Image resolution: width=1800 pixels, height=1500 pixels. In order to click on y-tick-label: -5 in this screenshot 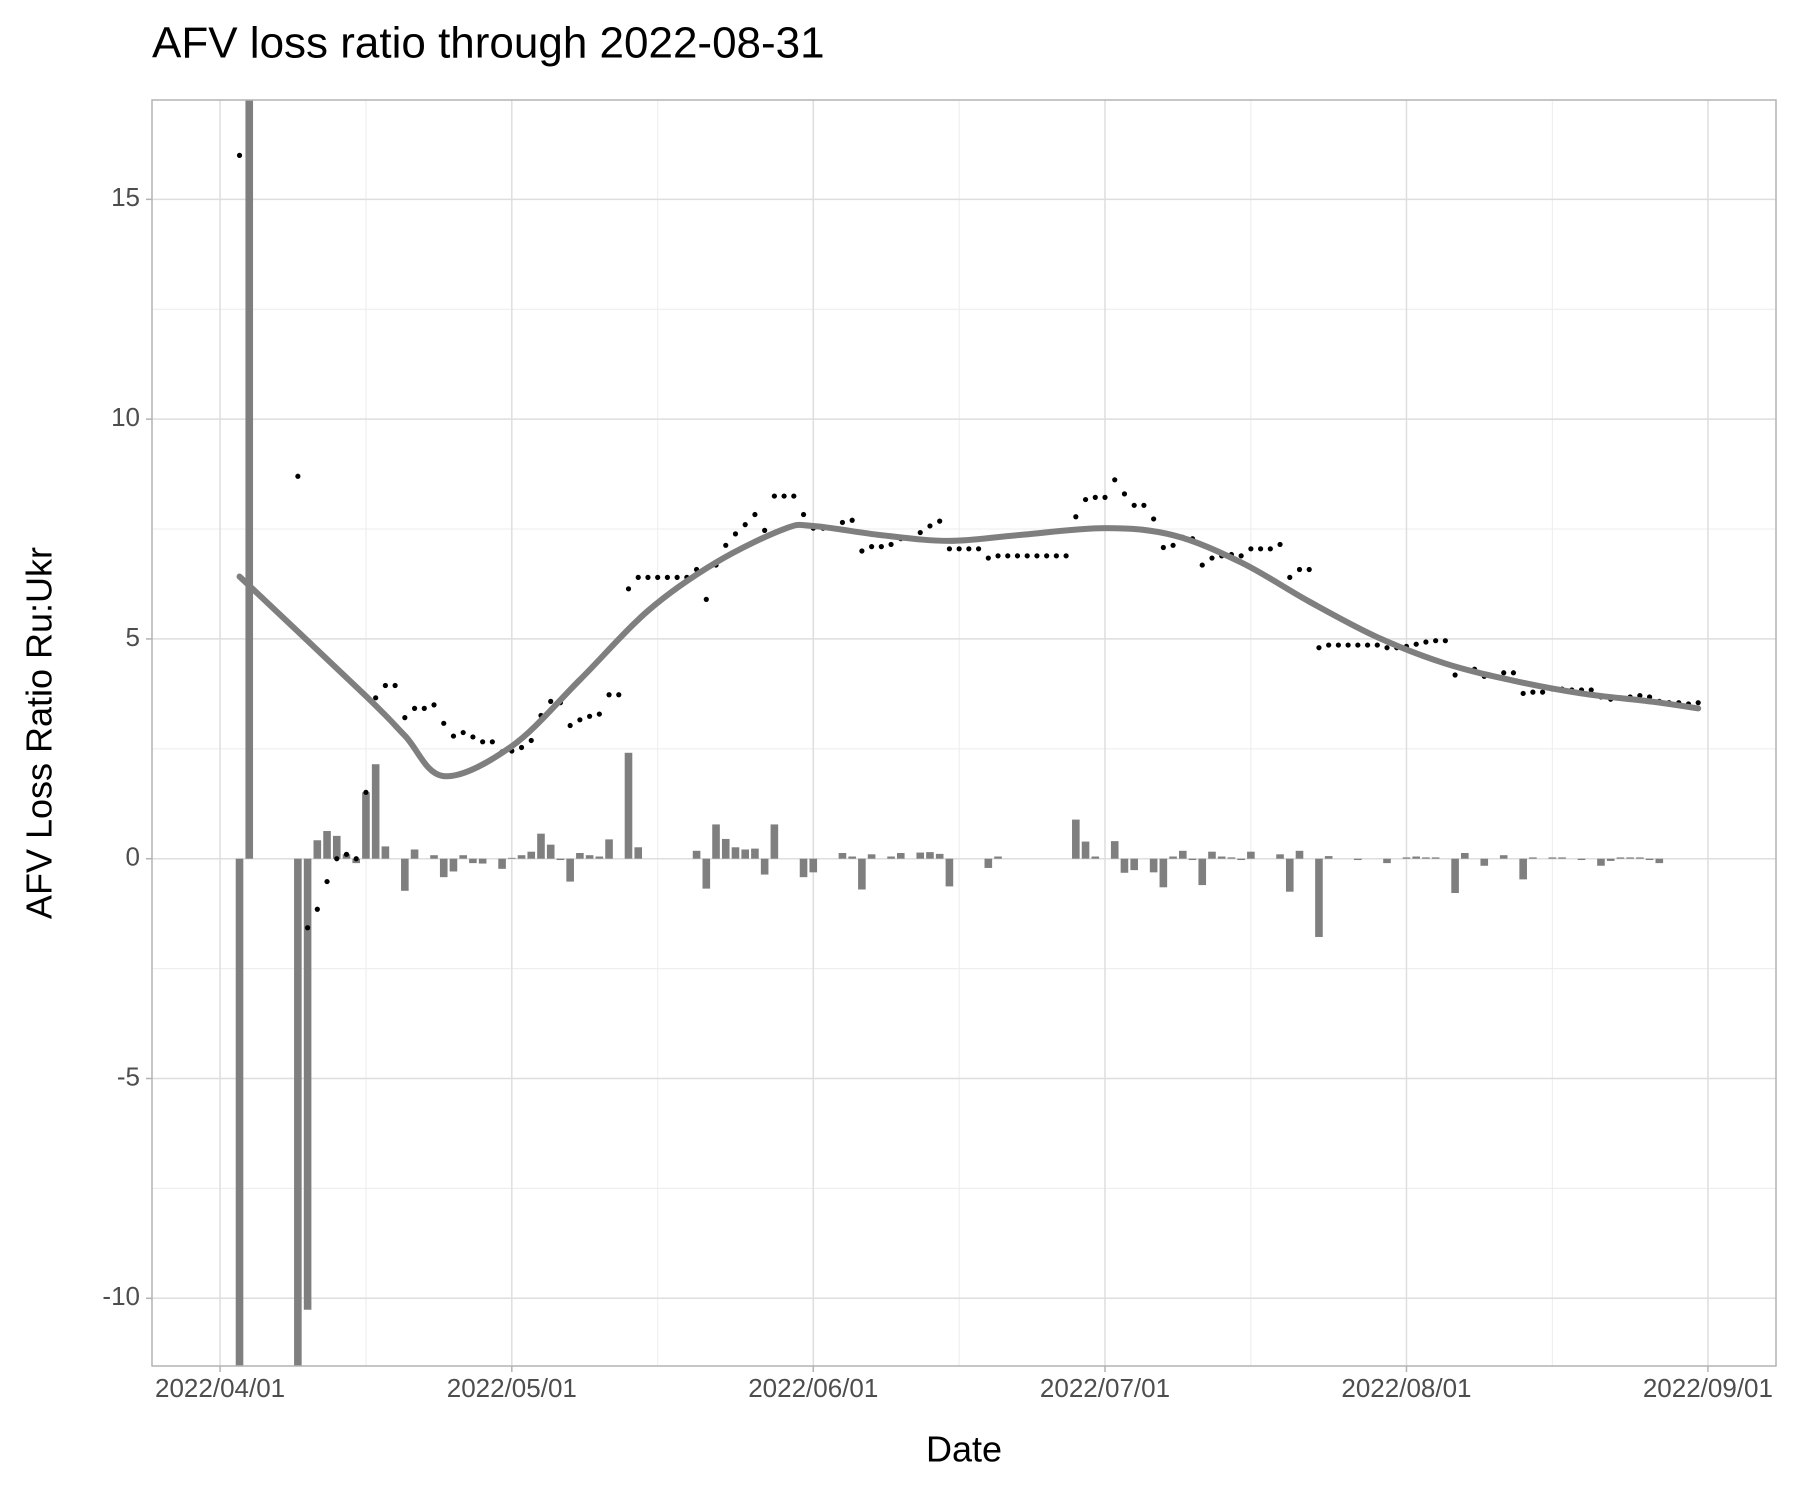, I will do `click(128, 1076)`.